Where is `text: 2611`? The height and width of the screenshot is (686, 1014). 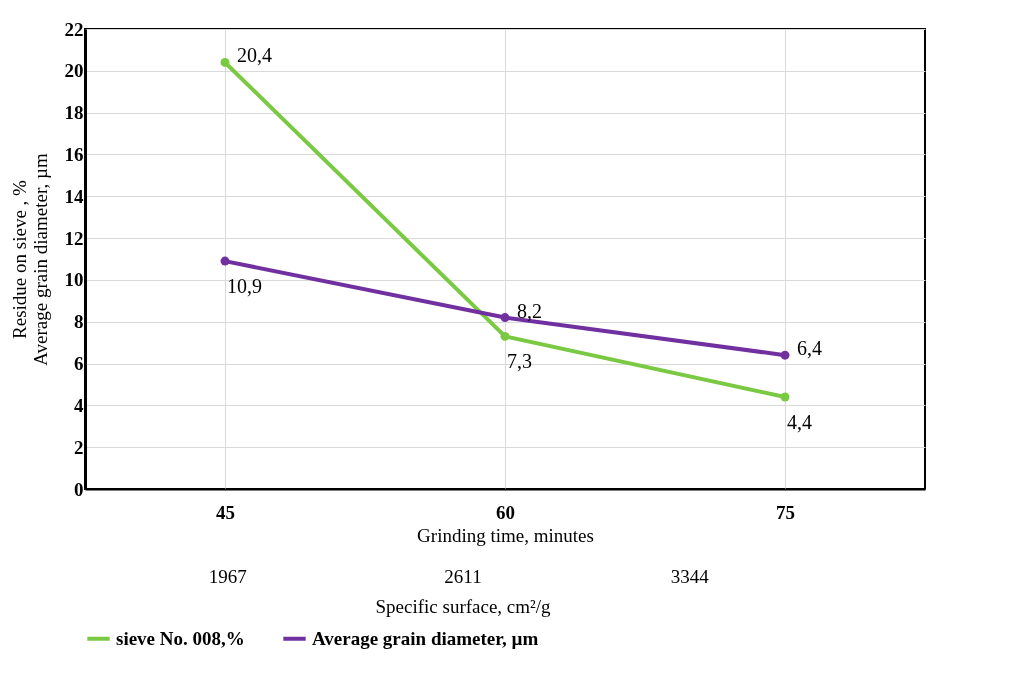 text: 2611 is located at coordinates (463, 576).